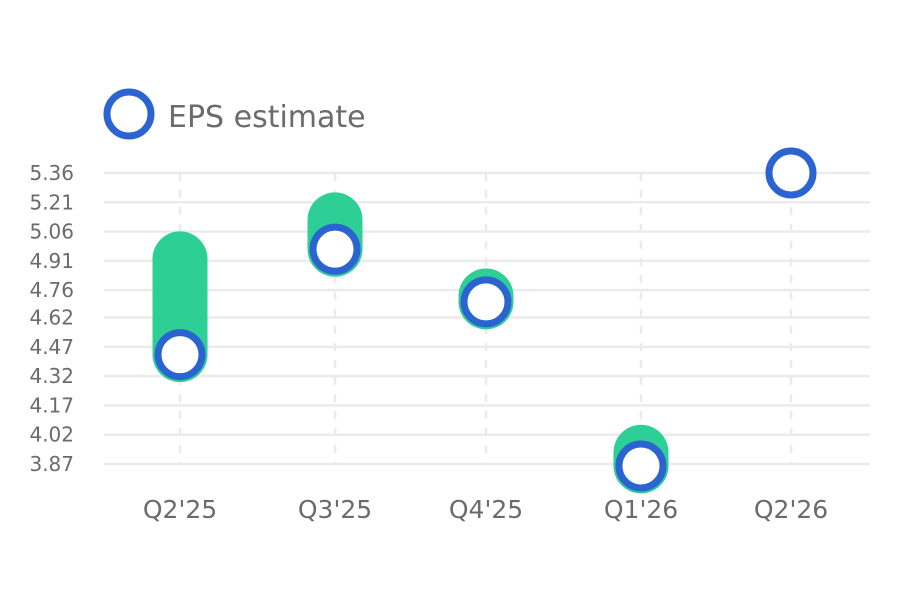 The image size is (900, 600). I want to click on y-tick-label-10: 5.36, so click(51, 173).